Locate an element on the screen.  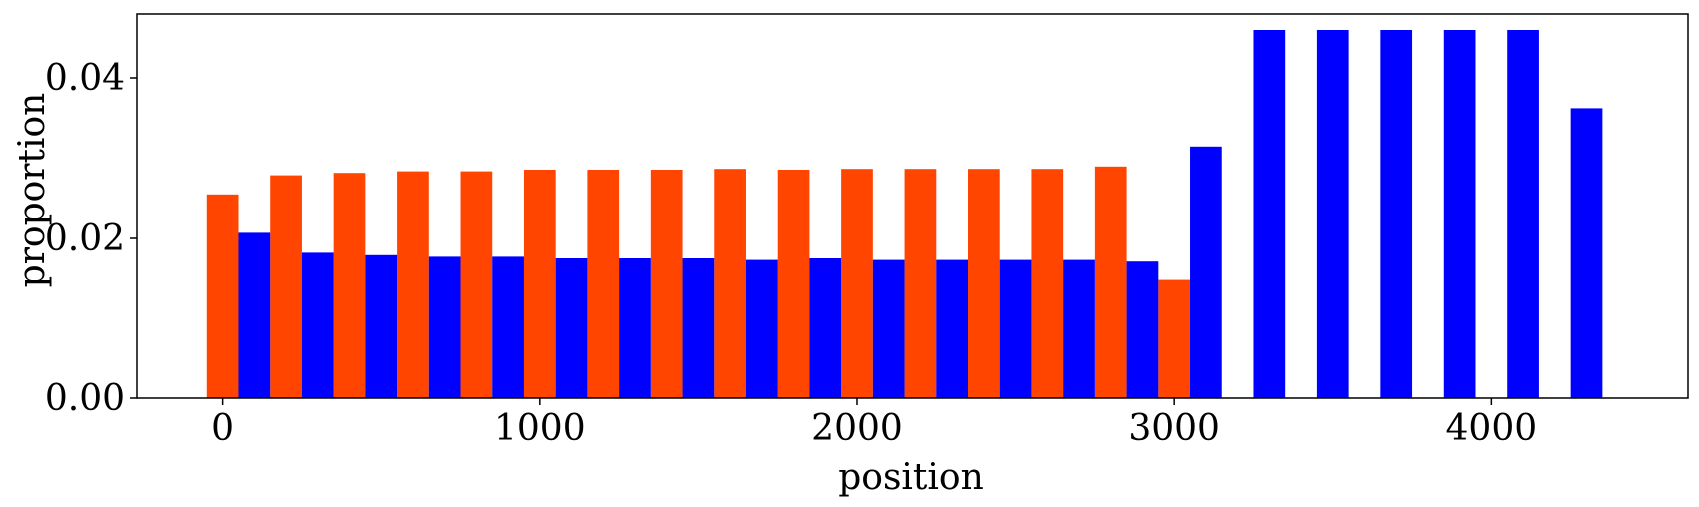
x-tick-label: 0 is located at coordinates (222, 428).